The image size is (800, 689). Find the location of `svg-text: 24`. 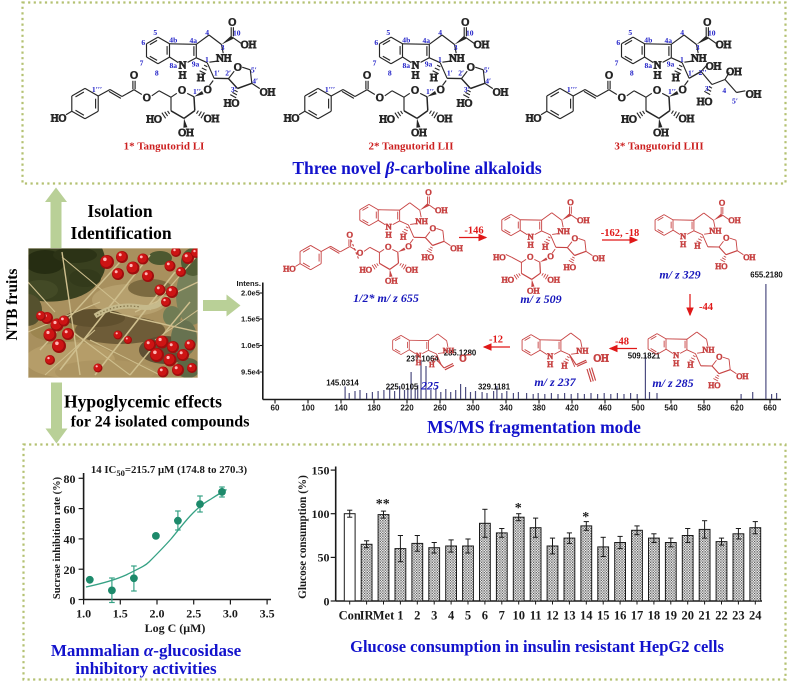

svg-text: 24 is located at coordinates (755, 616).